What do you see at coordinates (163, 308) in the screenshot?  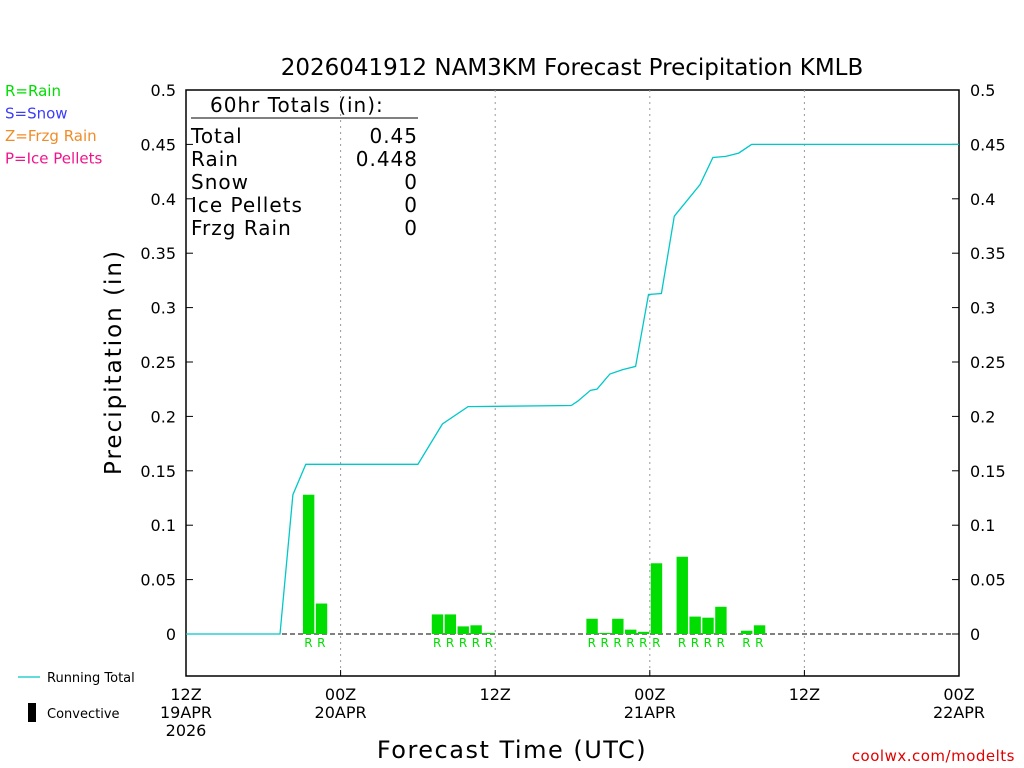 I see `y-tick-label-left: 0.3` at bounding box center [163, 308].